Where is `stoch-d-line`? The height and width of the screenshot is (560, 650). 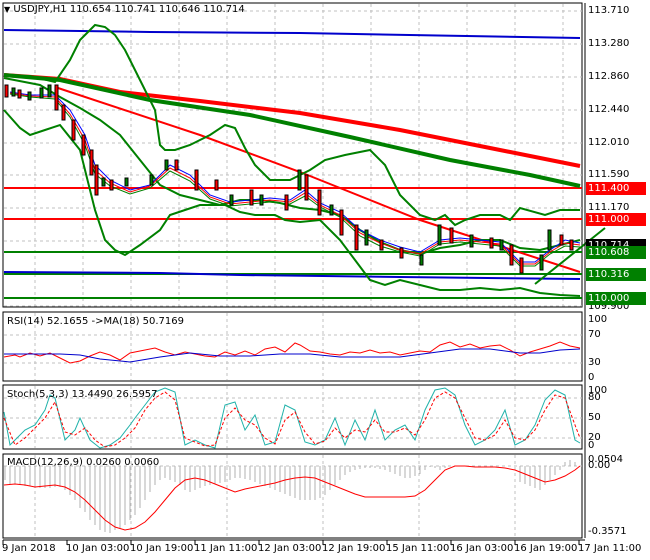
stoch-d-line is located at coordinates (292, 419).